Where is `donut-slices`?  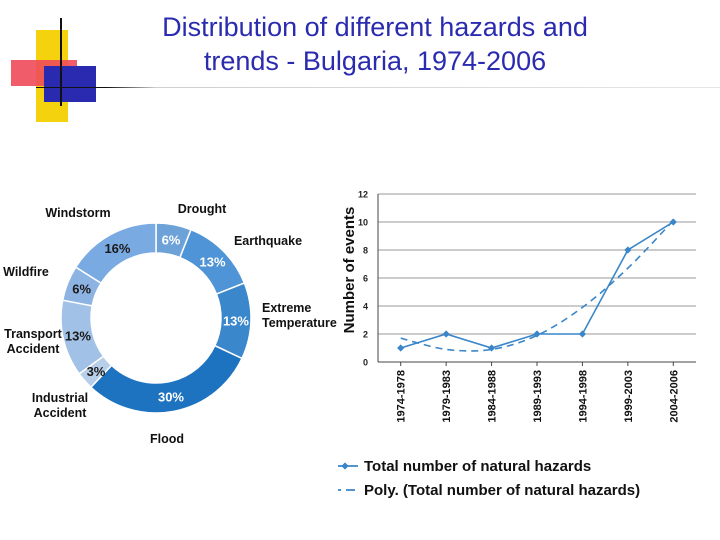 donut-slices is located at coordinates (156, 318).